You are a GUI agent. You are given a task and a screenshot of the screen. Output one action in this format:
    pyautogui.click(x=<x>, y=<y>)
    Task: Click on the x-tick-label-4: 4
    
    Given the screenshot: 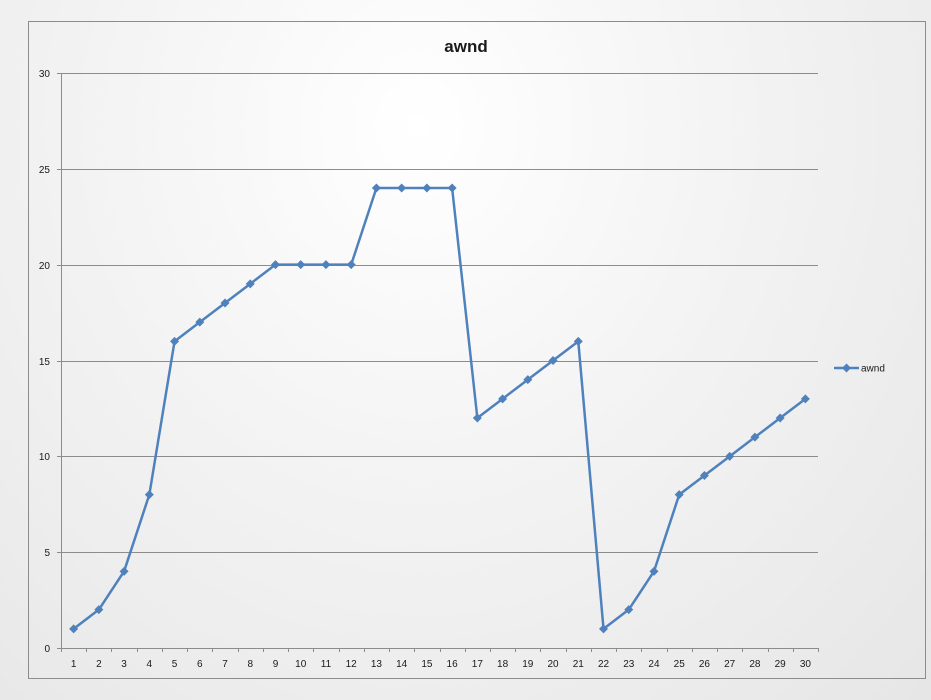 What is the action you would take?
    pyautogui.click(x=150, y=664)
    